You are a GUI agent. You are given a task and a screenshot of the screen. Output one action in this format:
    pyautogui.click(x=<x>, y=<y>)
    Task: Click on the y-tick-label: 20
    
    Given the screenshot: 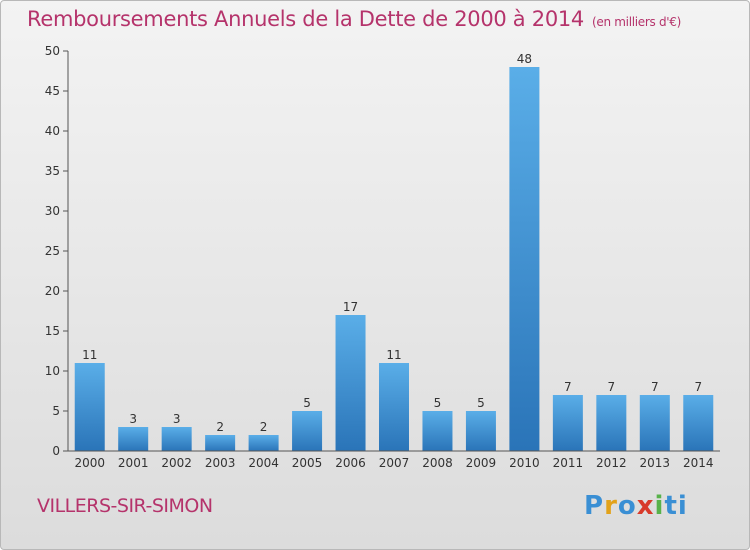 What is the action you would take?
    pyautogui.click(x=52, y=291)
    